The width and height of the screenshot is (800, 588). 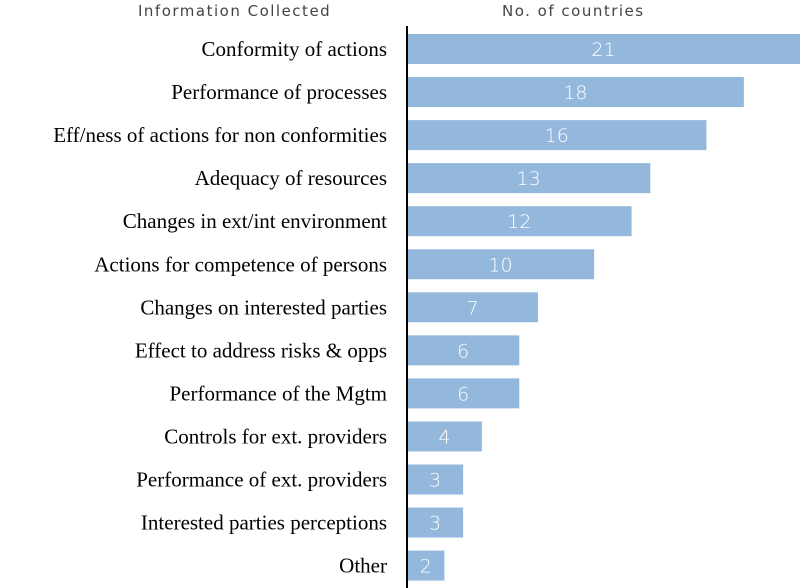 What do you see at coordinates (255, 221) in the screenshot?
I see `category-label: Changes in ext/int environment` at bounding box center [255, 221].